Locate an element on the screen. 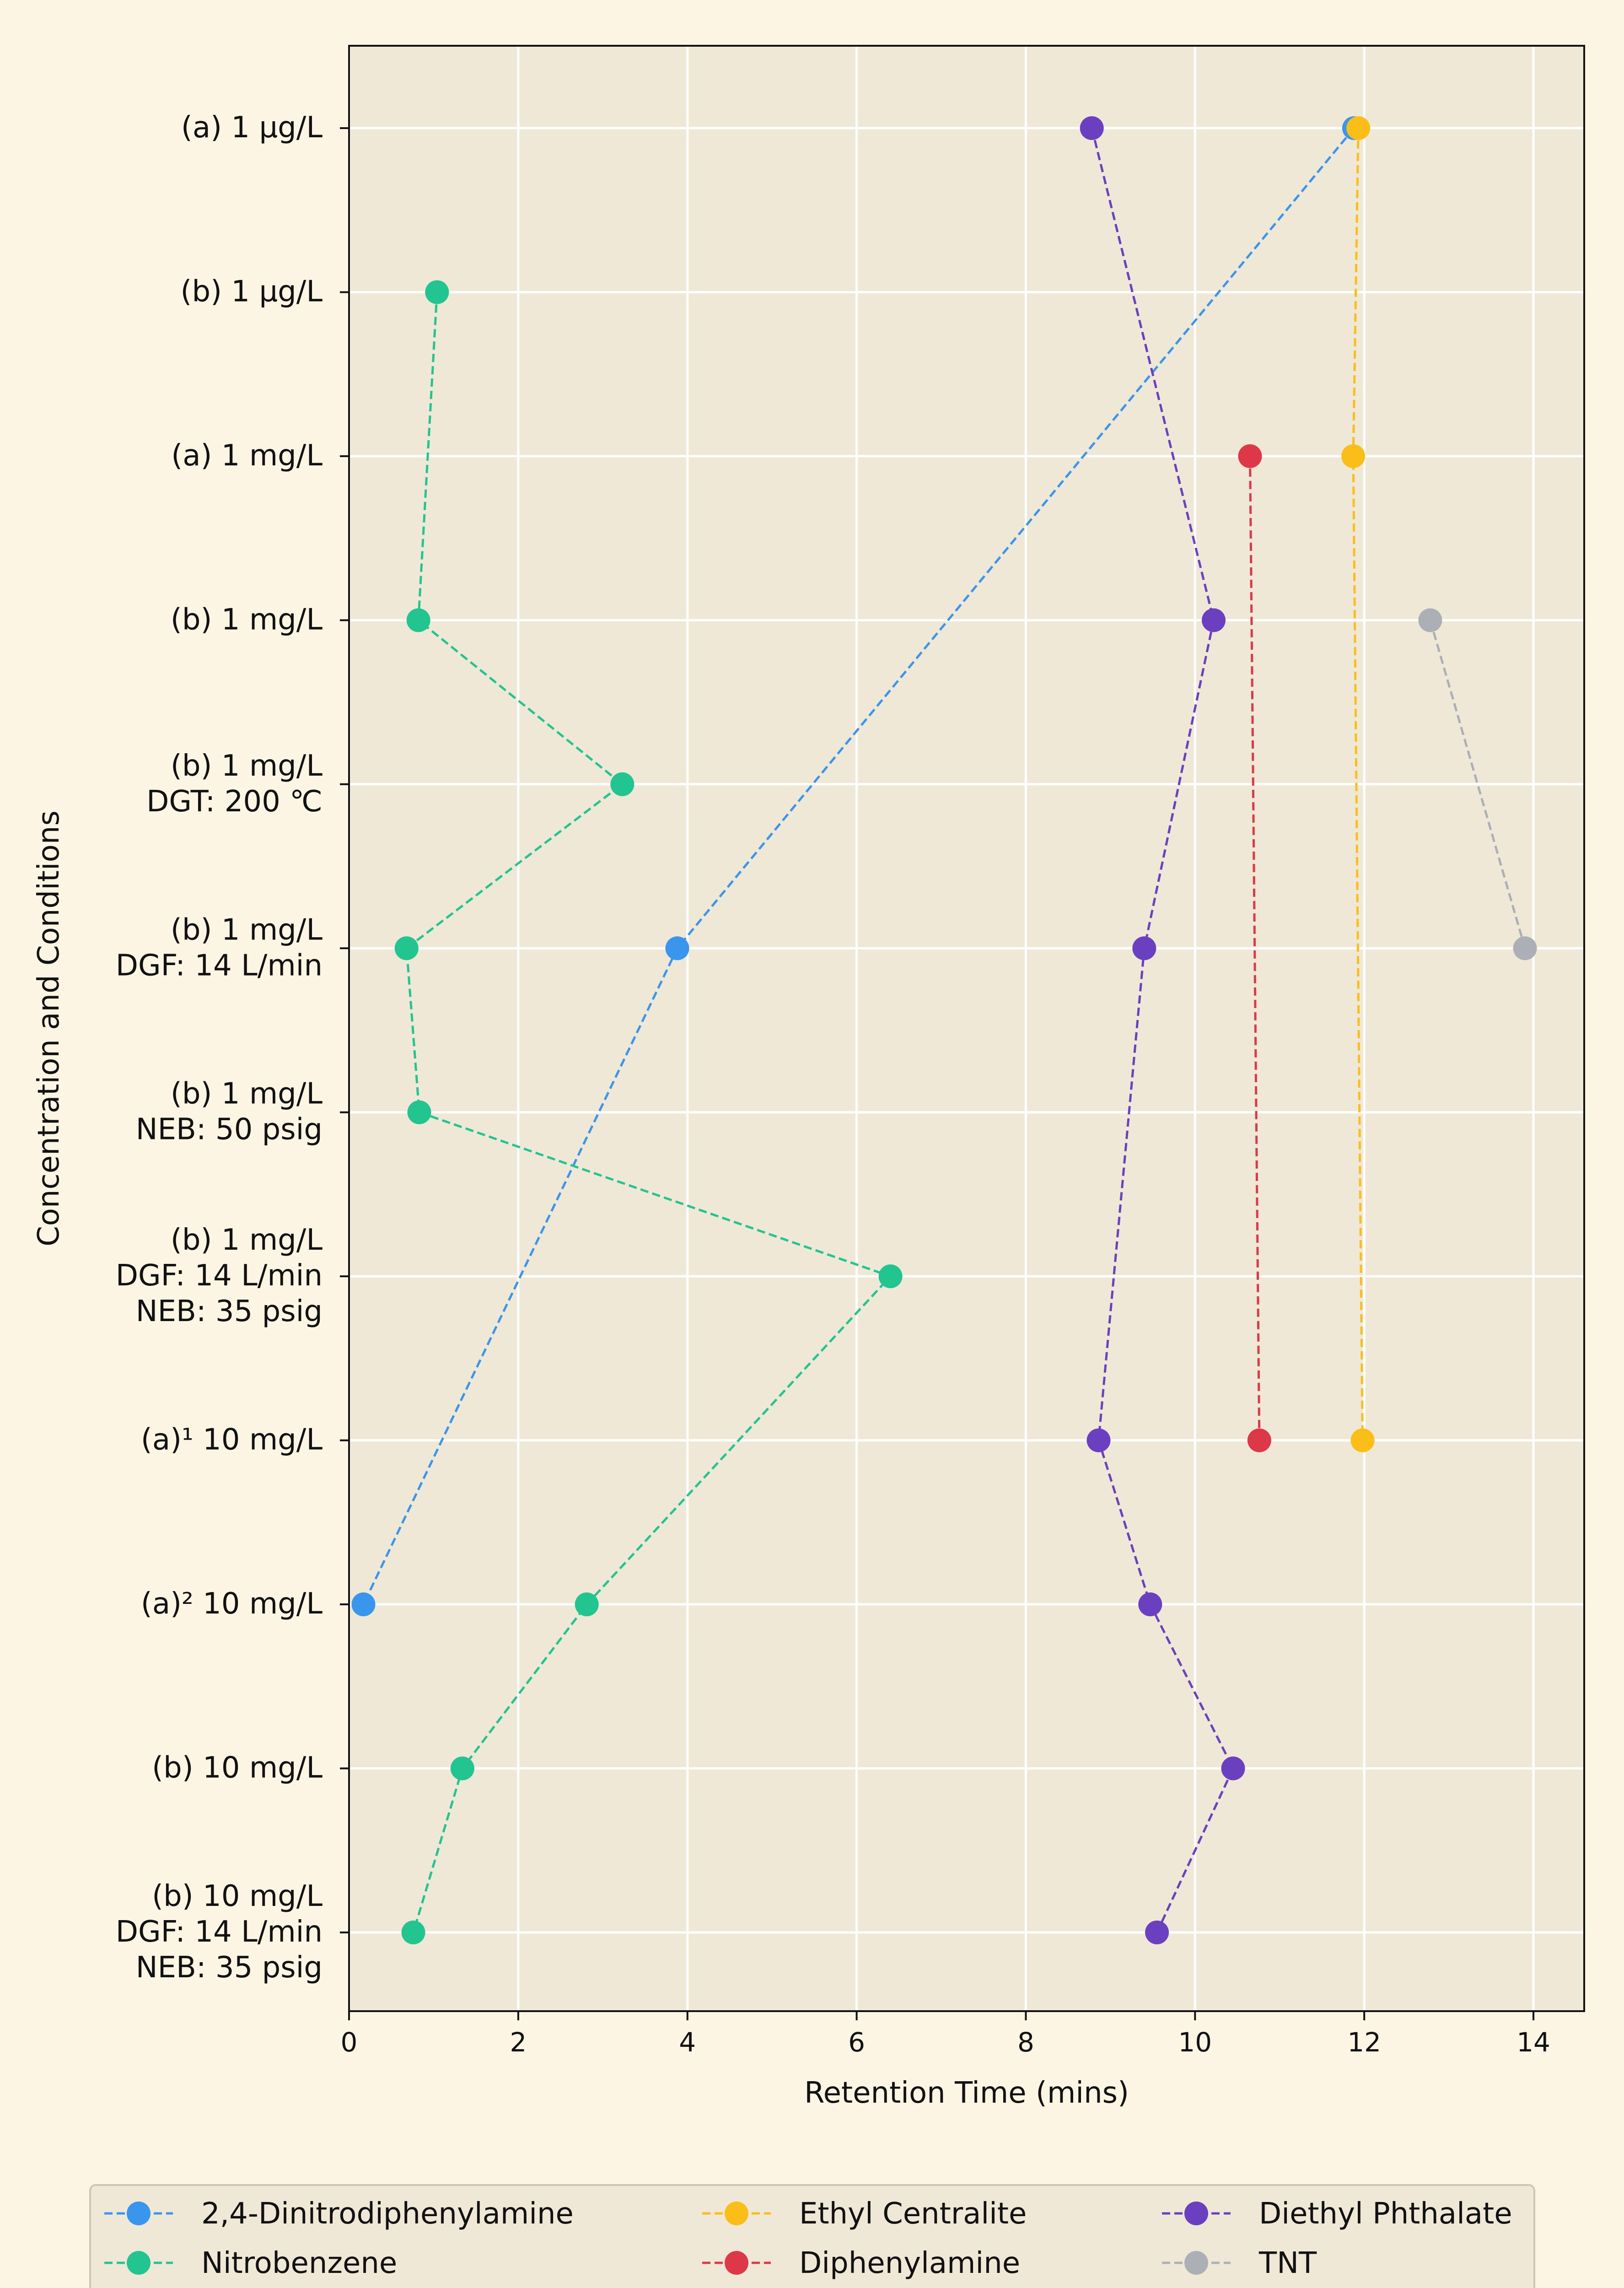 The width and height of the screenshot is (1624, 2288). series-ethyl-centralite is located at coordinates (1358, 784).